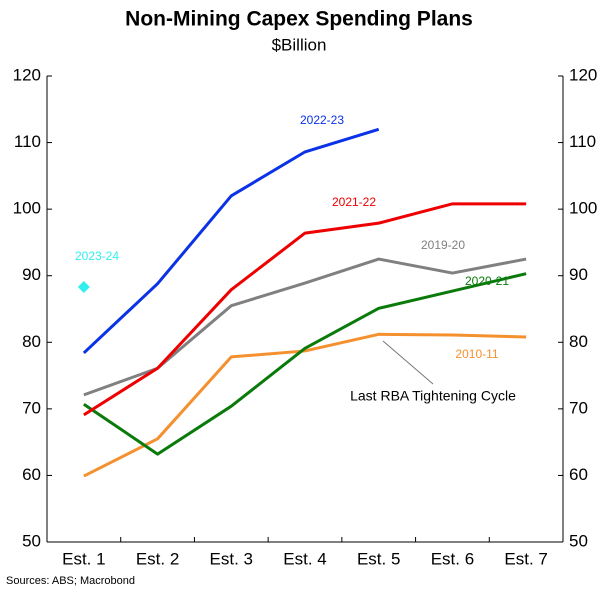  What do you see at coordinates (378, 558) in the screenshot?
I see `x-tick-label: Est. 5` at bounding box center [378, 558].